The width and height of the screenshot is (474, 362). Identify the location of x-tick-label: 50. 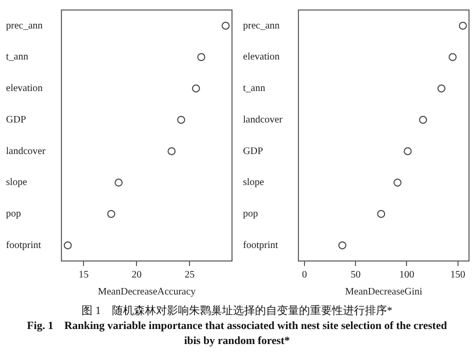
(355, 275).